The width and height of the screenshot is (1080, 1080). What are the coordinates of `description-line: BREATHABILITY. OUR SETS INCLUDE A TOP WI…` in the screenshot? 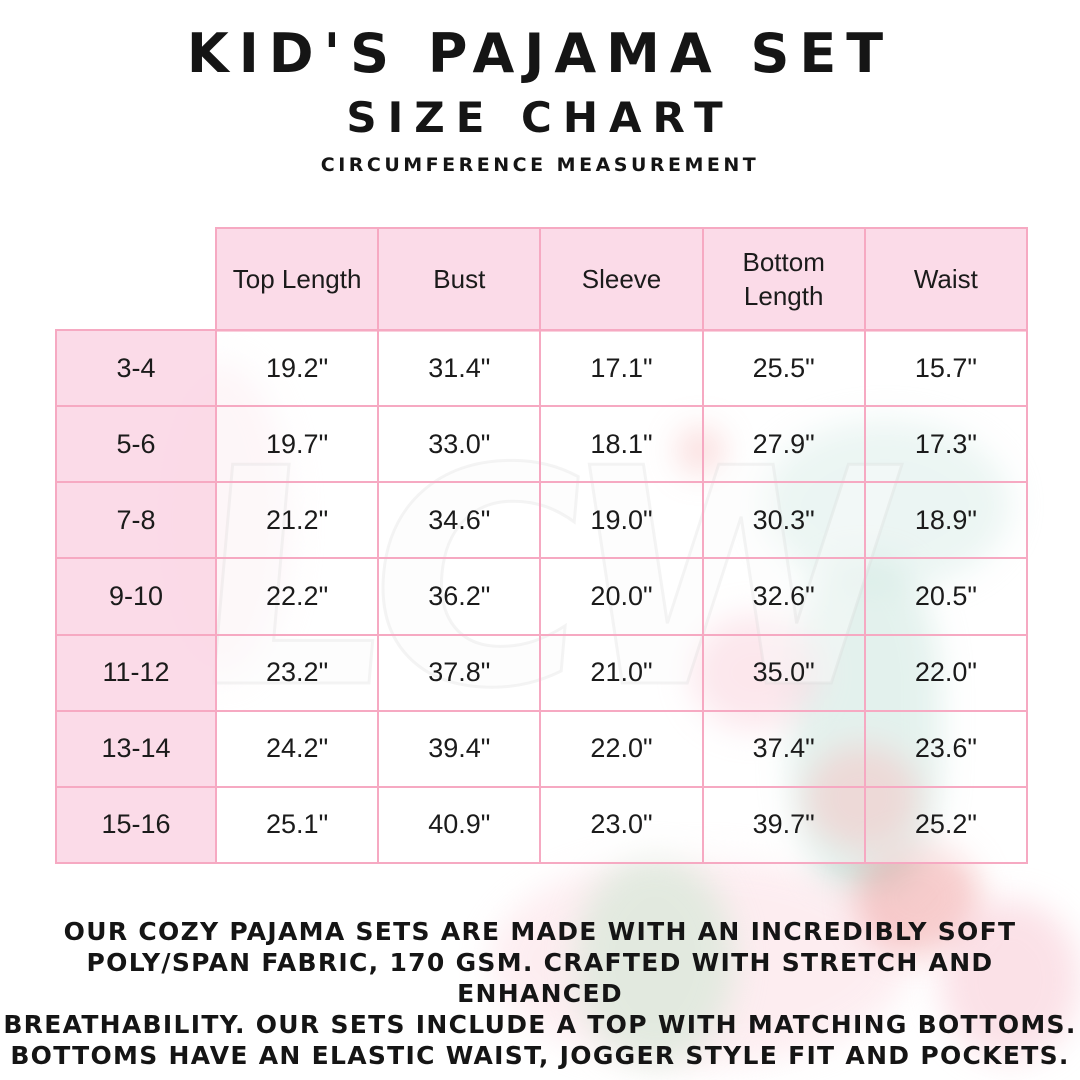 It's located at (540, 1024).